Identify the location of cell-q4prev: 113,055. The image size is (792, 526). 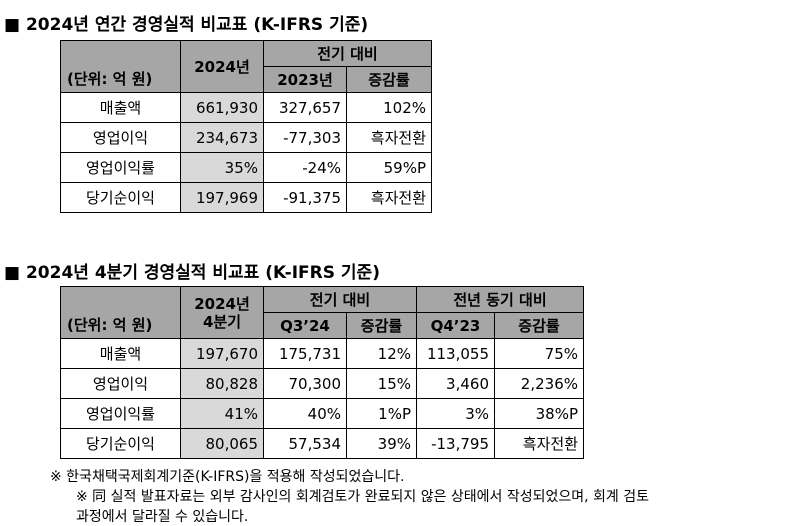
(455, 353).